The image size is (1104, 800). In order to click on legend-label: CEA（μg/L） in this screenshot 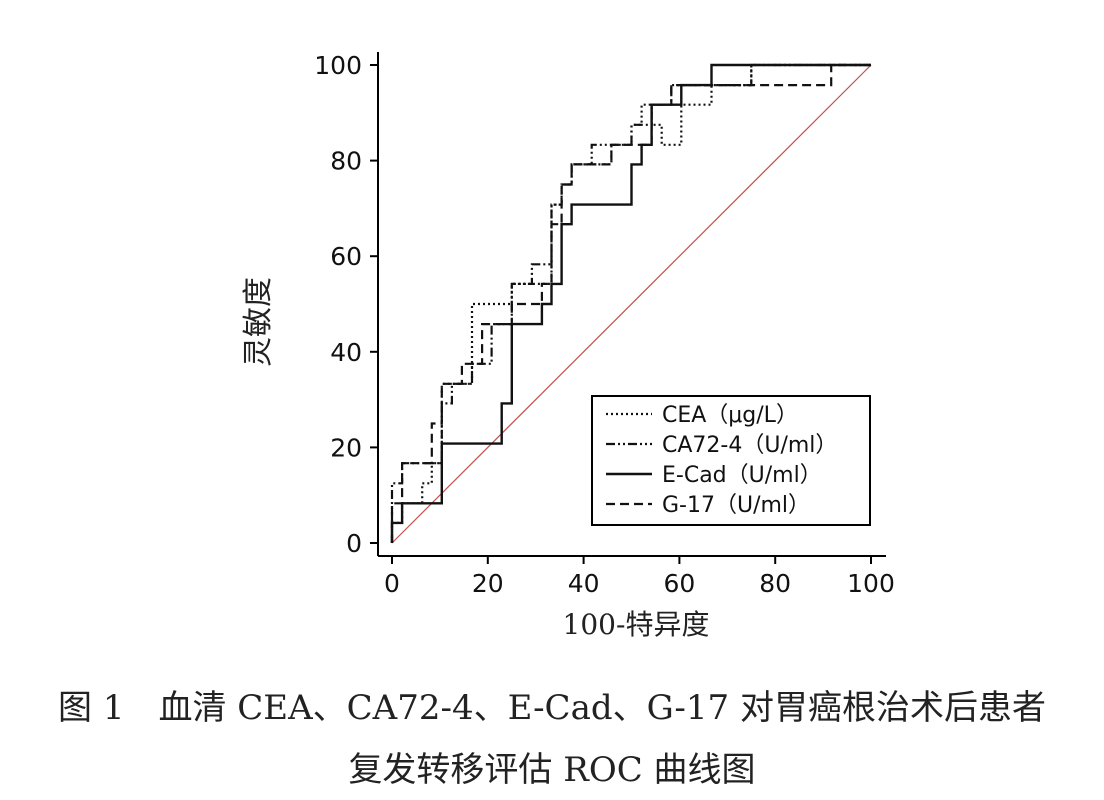, I will do `click(730, 415)`.